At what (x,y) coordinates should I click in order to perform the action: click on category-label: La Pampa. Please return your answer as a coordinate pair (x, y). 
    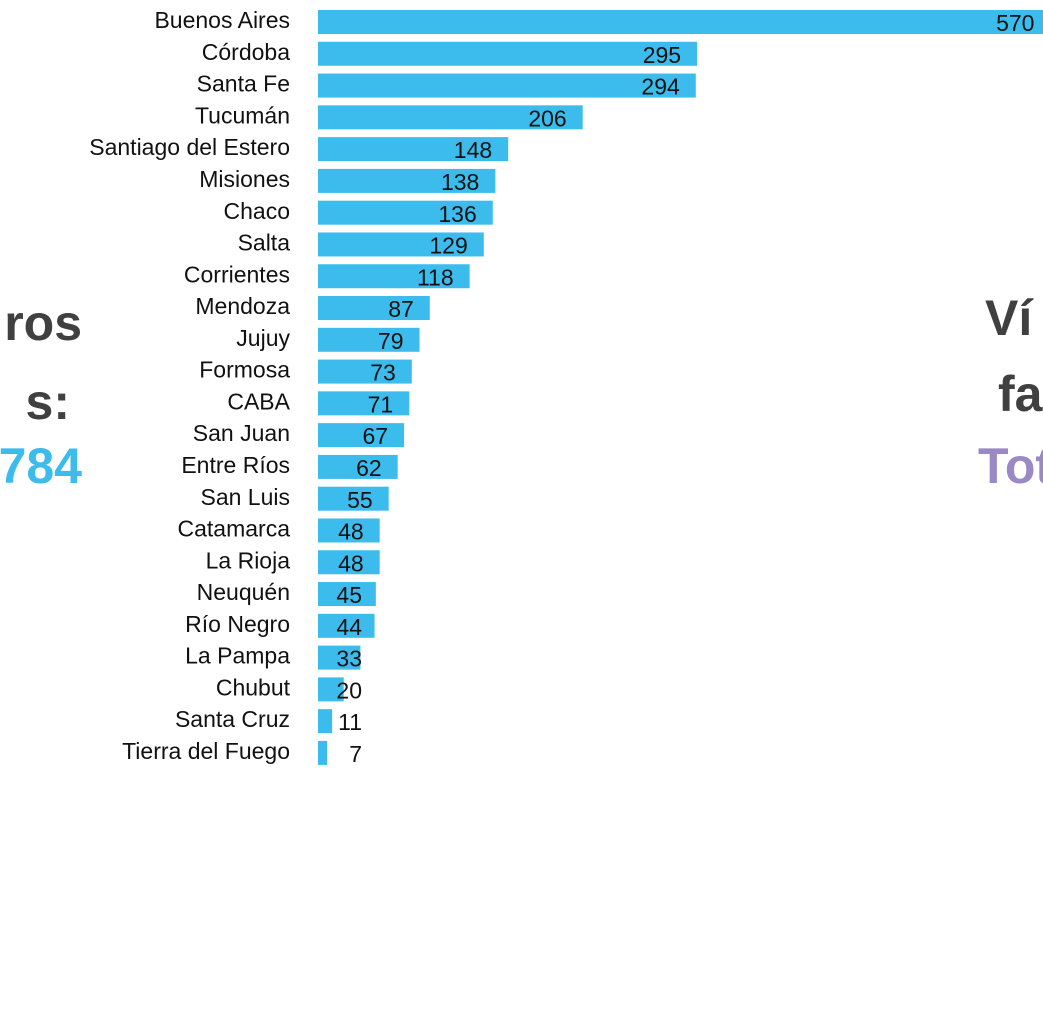
    Looking at the image, I should click on (237, 656).